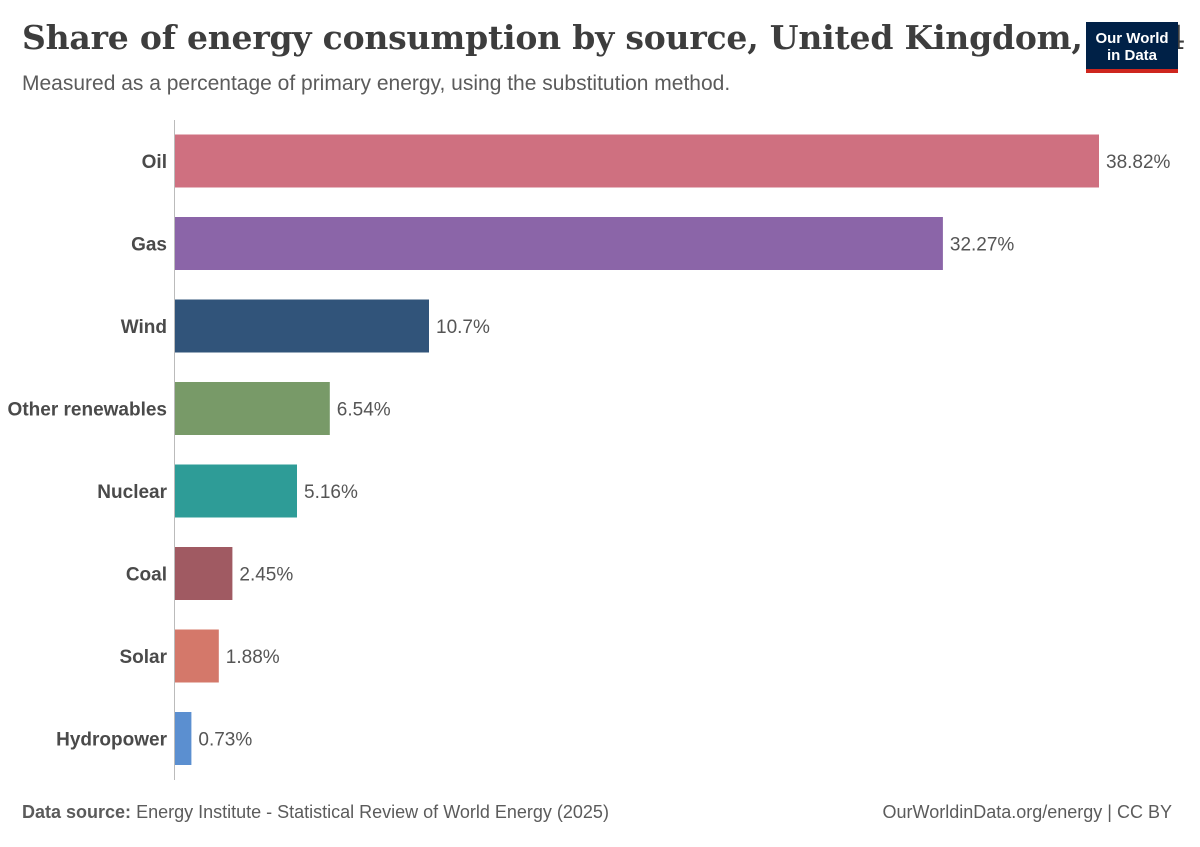 The image size is (1200, 847). Describe the element at coordinates (301, 326) in the screenshot. I see `bar-wind` at that location.